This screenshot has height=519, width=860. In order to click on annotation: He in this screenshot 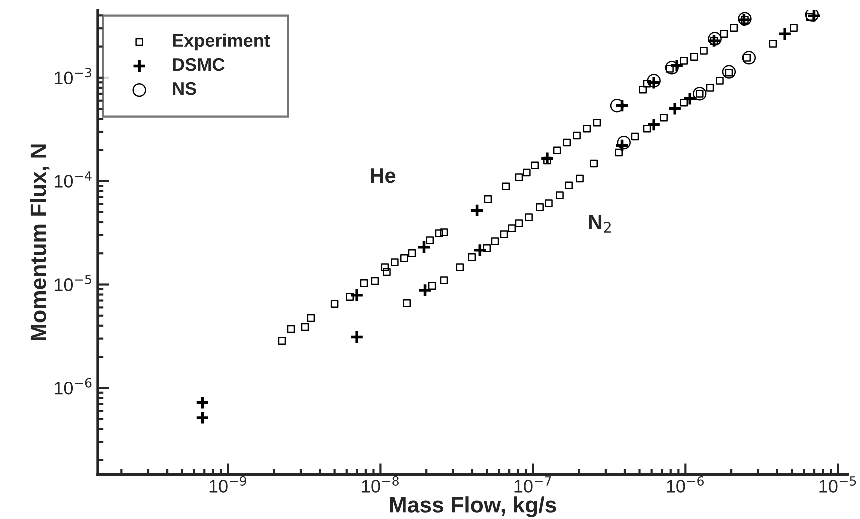, I will do `click(383, 176)`.